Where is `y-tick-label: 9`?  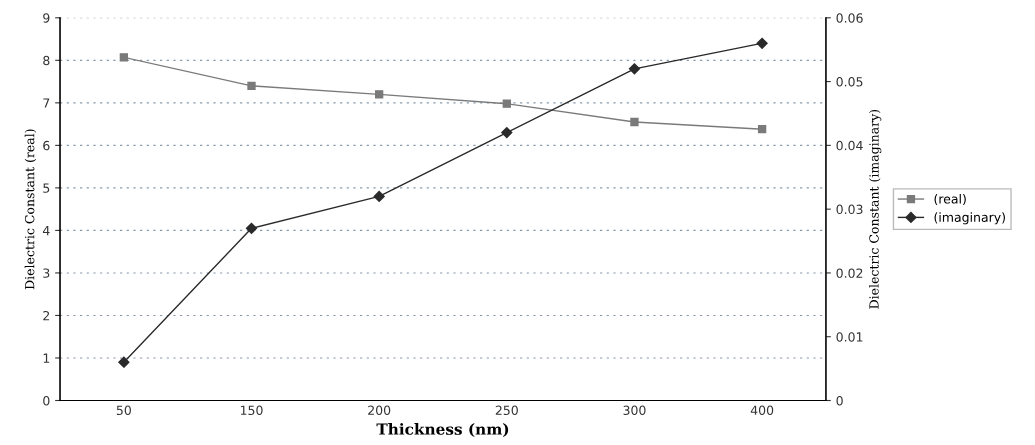 y-tick-label: 9 is located at coordinates (46, 18).